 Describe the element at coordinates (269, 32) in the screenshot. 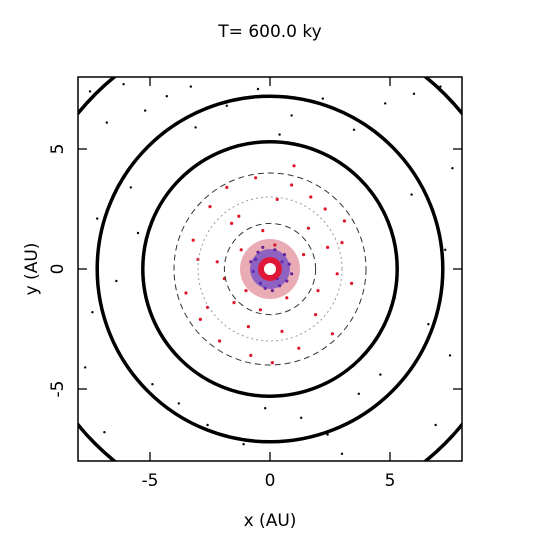

I see `chart-title: T= 600.0 ky` at that location.